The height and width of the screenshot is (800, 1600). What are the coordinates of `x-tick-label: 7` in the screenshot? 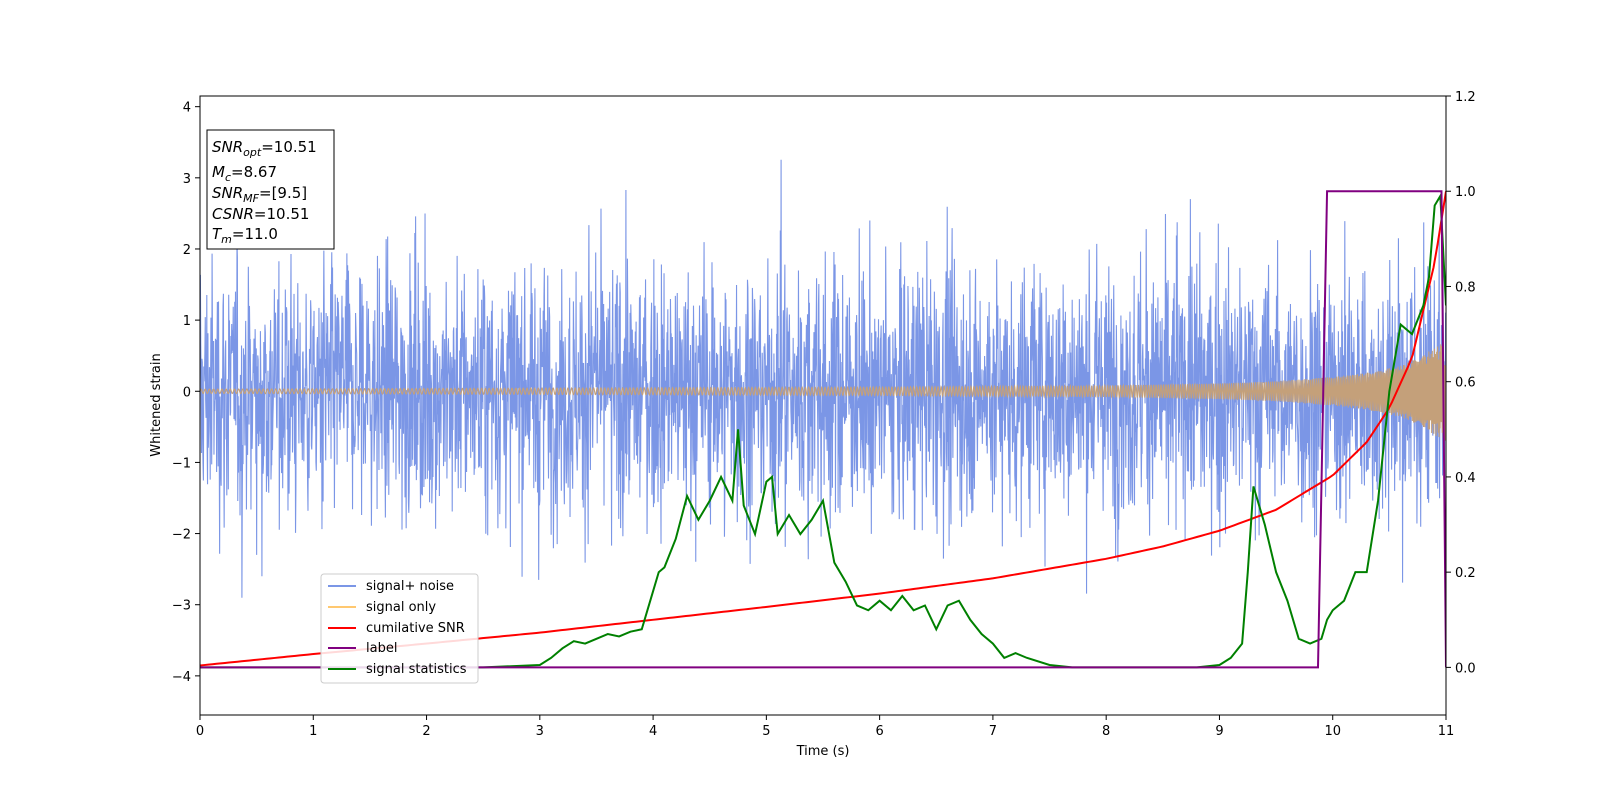 It's located at (993, 731).